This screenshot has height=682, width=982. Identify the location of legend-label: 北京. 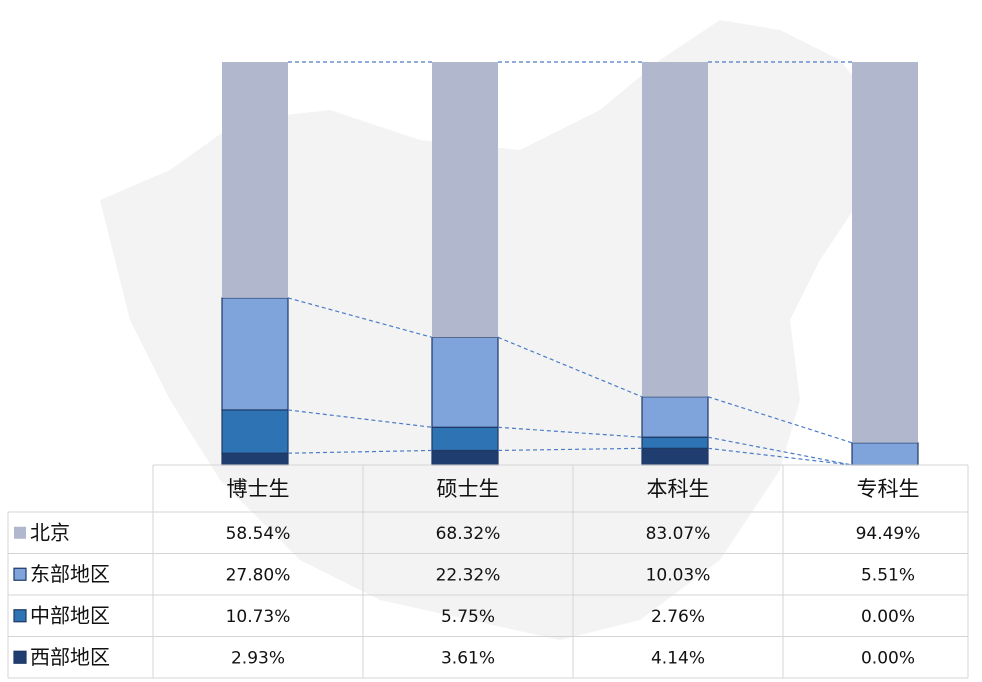
(50, 532).